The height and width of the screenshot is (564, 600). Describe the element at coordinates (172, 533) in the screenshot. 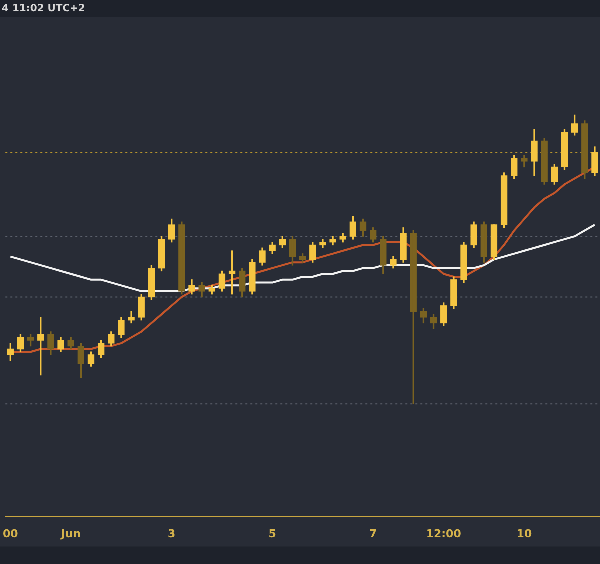

I see `x-tick-label: 3` at that location.